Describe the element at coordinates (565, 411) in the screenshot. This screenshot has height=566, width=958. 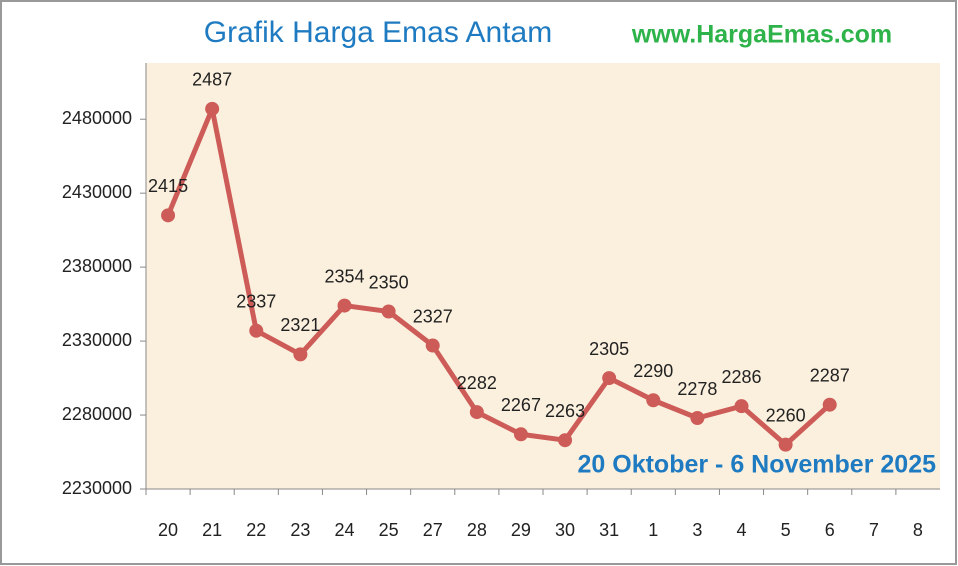
I see `data-label: 2263` at that location.